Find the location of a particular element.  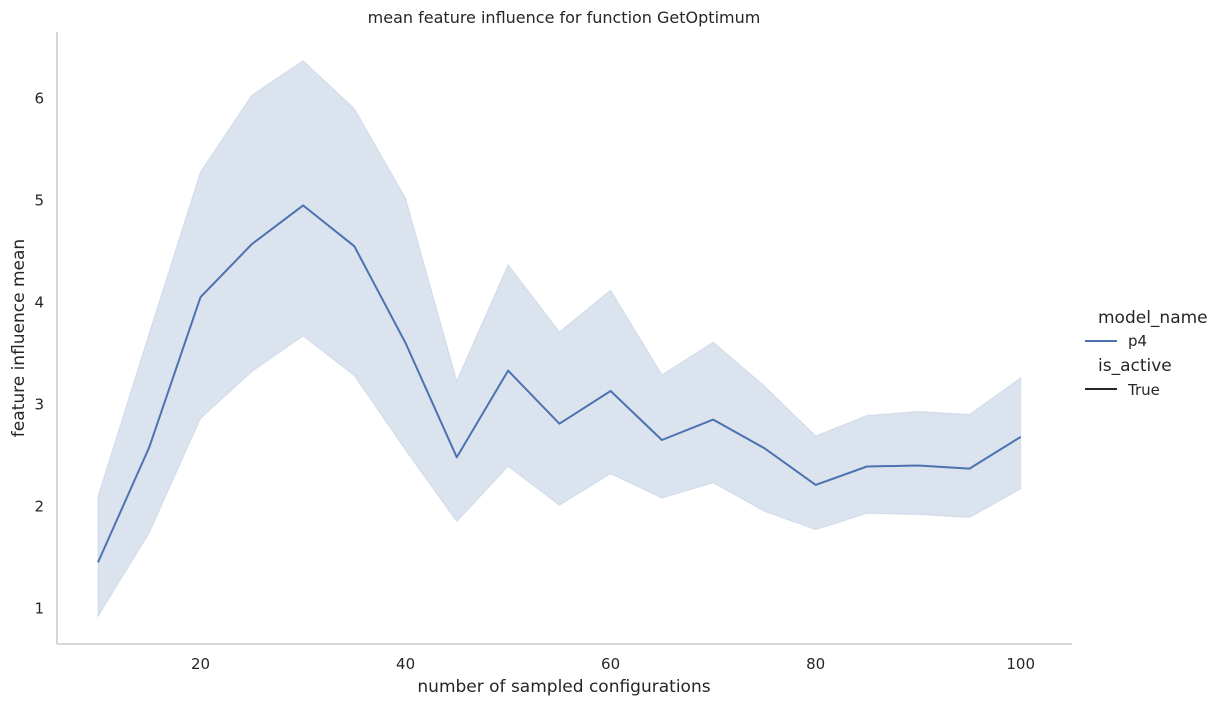

legend-label-p4: p4 is located at coordinates (1137, 341).